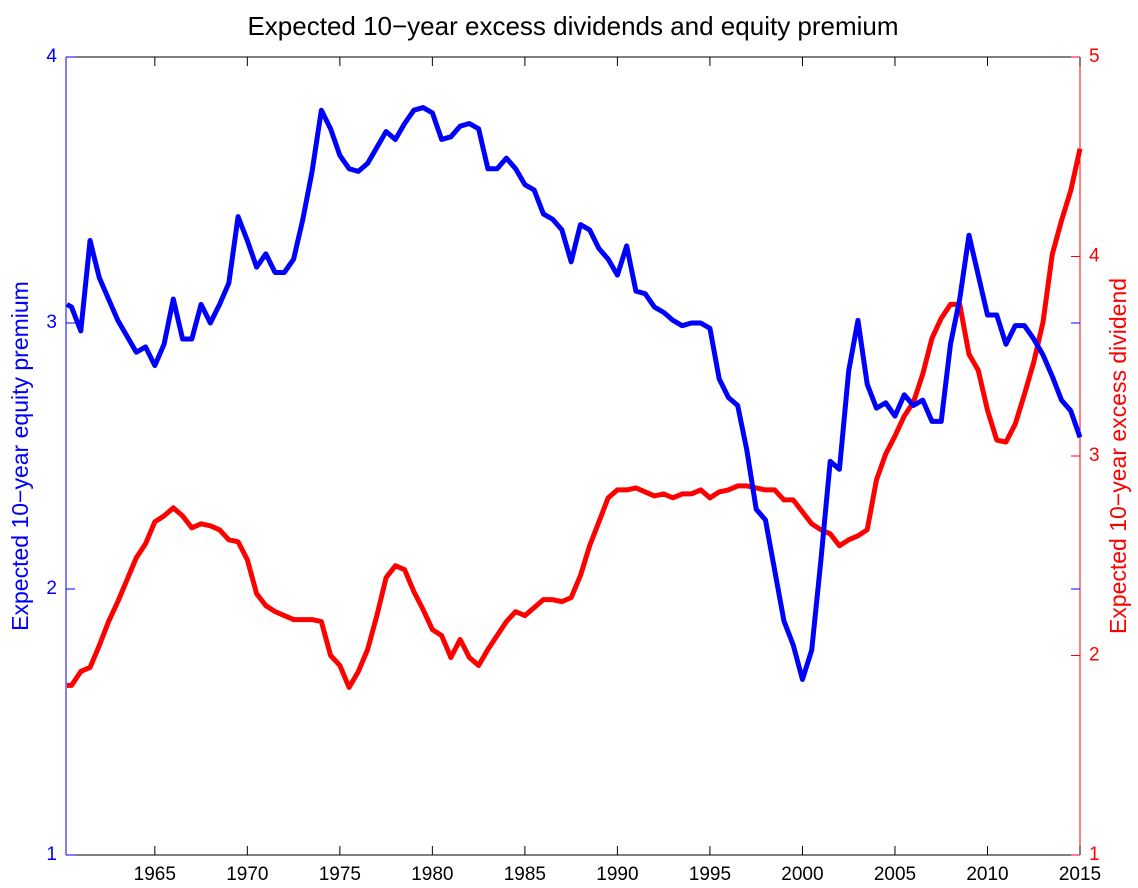 The image size is (1138, 888). Describe the element at coordinates (51, 588) in the screenshot. I see `y-tick-label: 2` at that location.